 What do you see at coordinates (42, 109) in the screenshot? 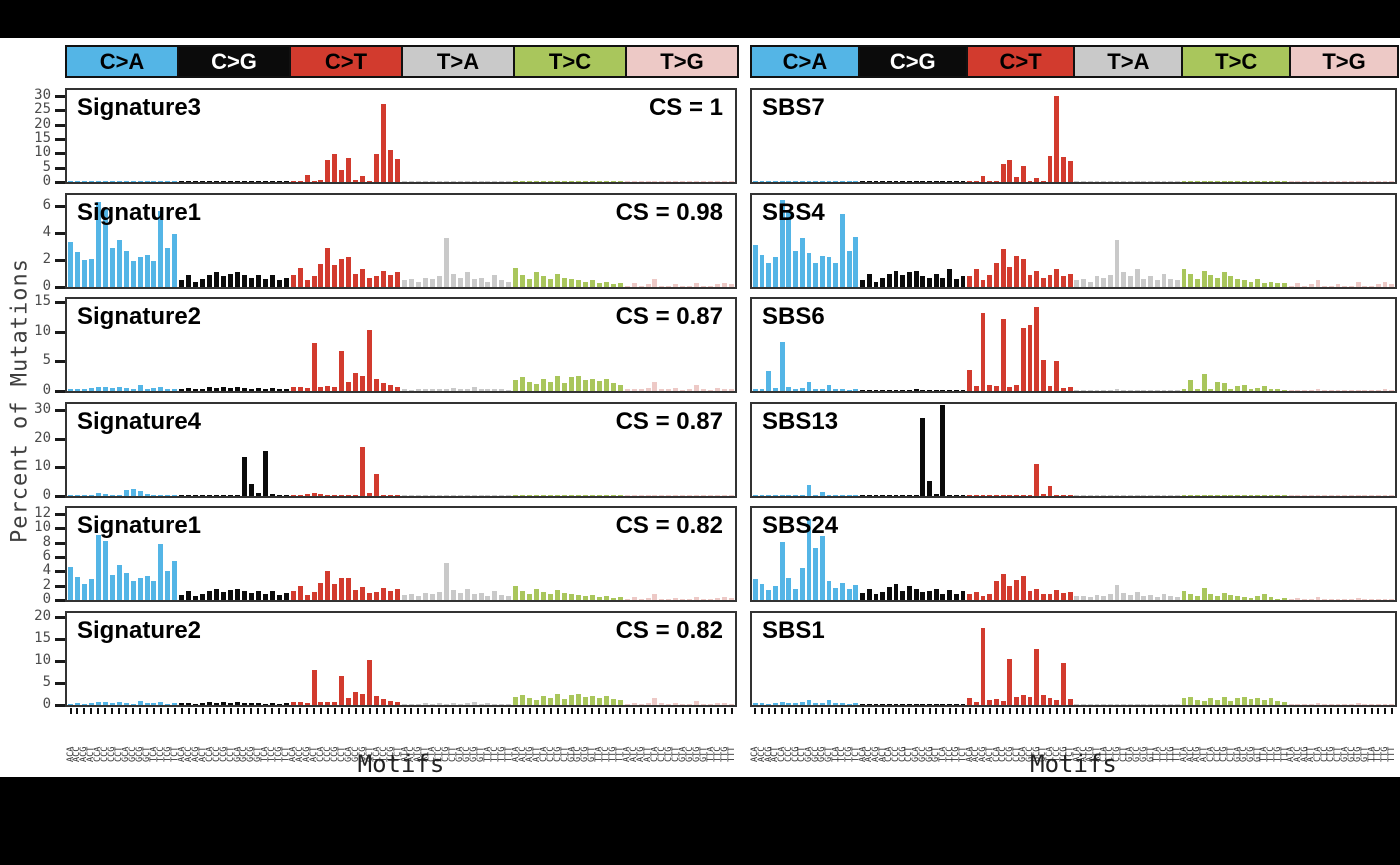
I see `y-tick-label: 25` at bounding box center [42, 109].